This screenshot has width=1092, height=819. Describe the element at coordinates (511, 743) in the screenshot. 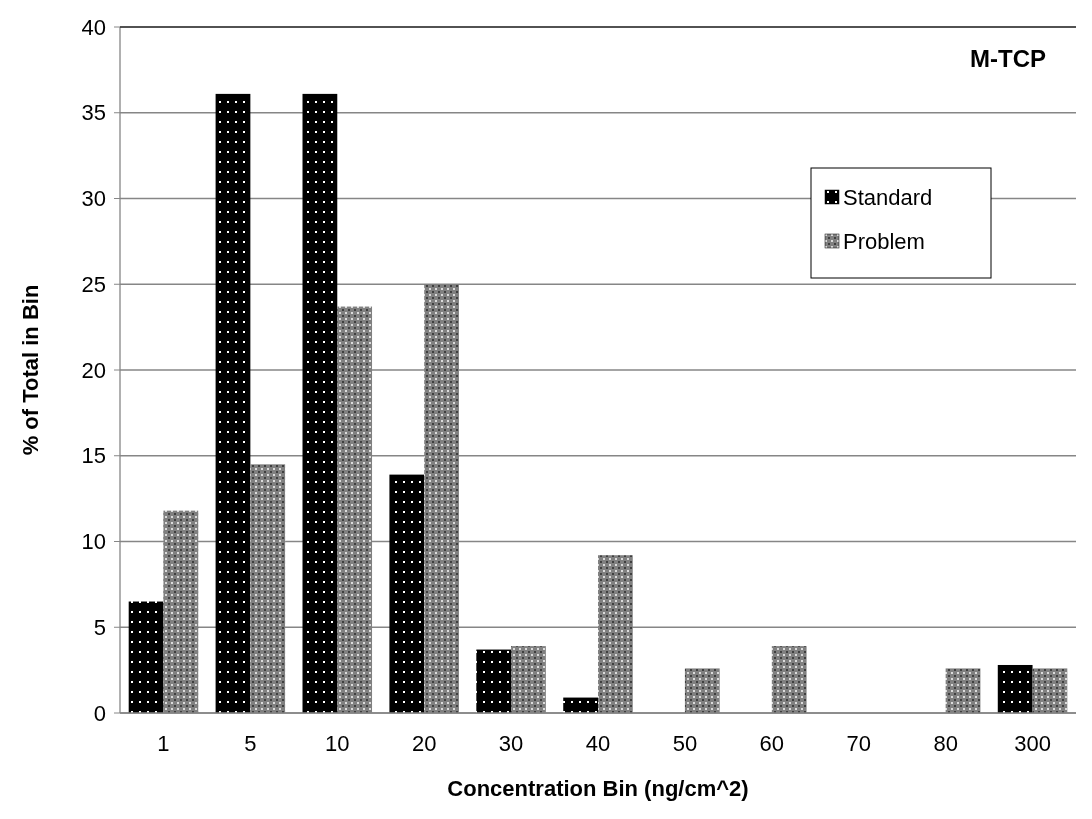

I see `x-tick-label: 30` at that location.